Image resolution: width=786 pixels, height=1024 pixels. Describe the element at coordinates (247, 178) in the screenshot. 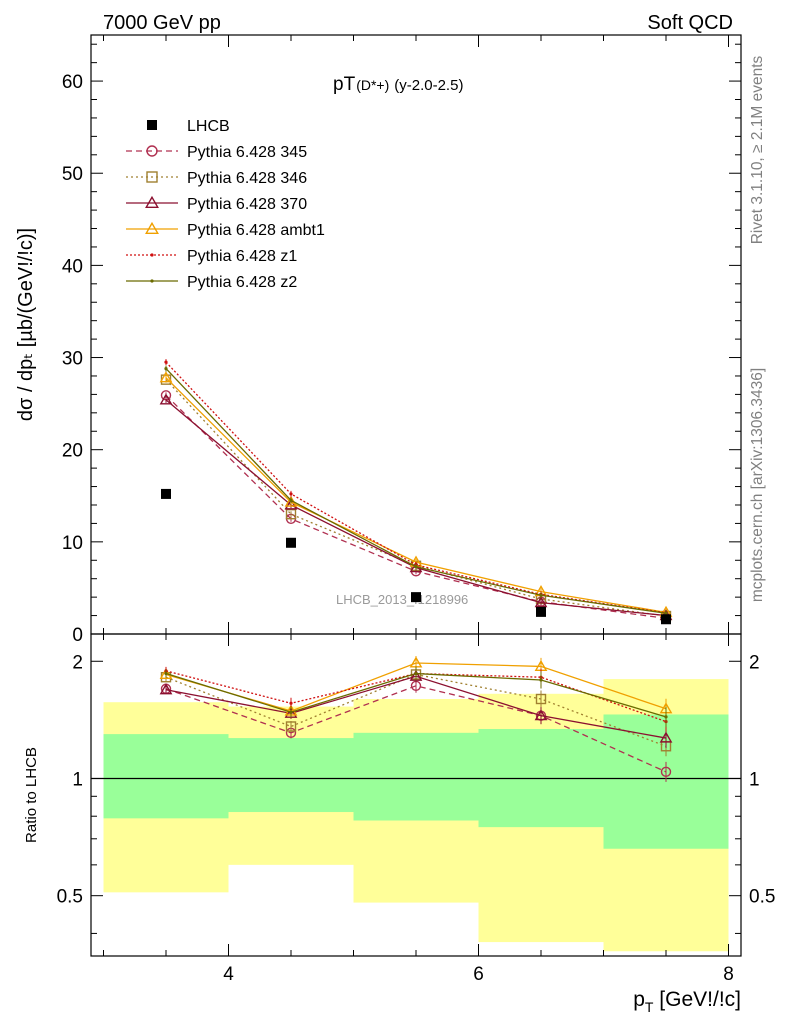

I see `legend-label: Pythia 6.428 346` at that location.